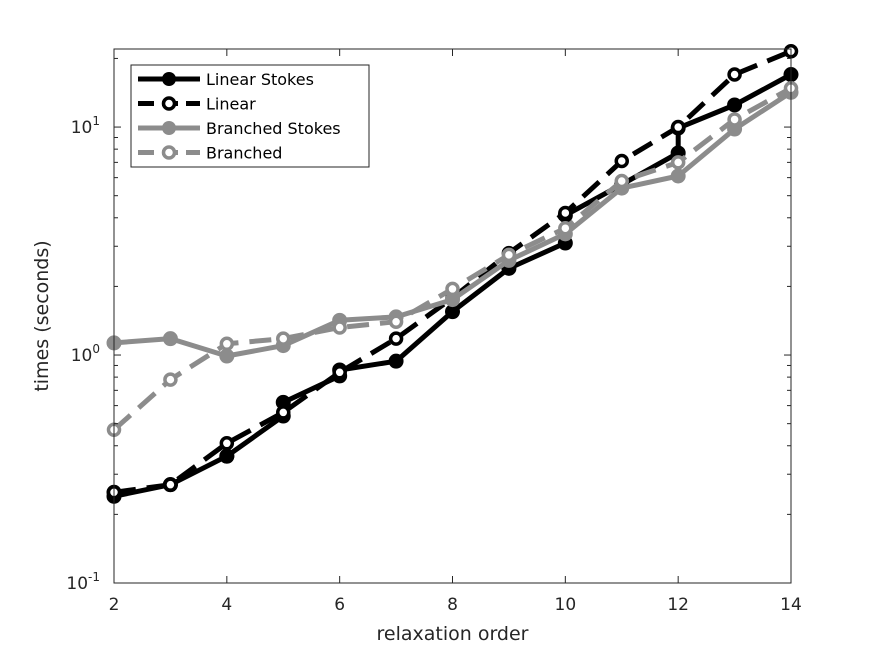 This screenshot has height=656, width=875. I want to click on legend-label: Branched, so click(244, 153).